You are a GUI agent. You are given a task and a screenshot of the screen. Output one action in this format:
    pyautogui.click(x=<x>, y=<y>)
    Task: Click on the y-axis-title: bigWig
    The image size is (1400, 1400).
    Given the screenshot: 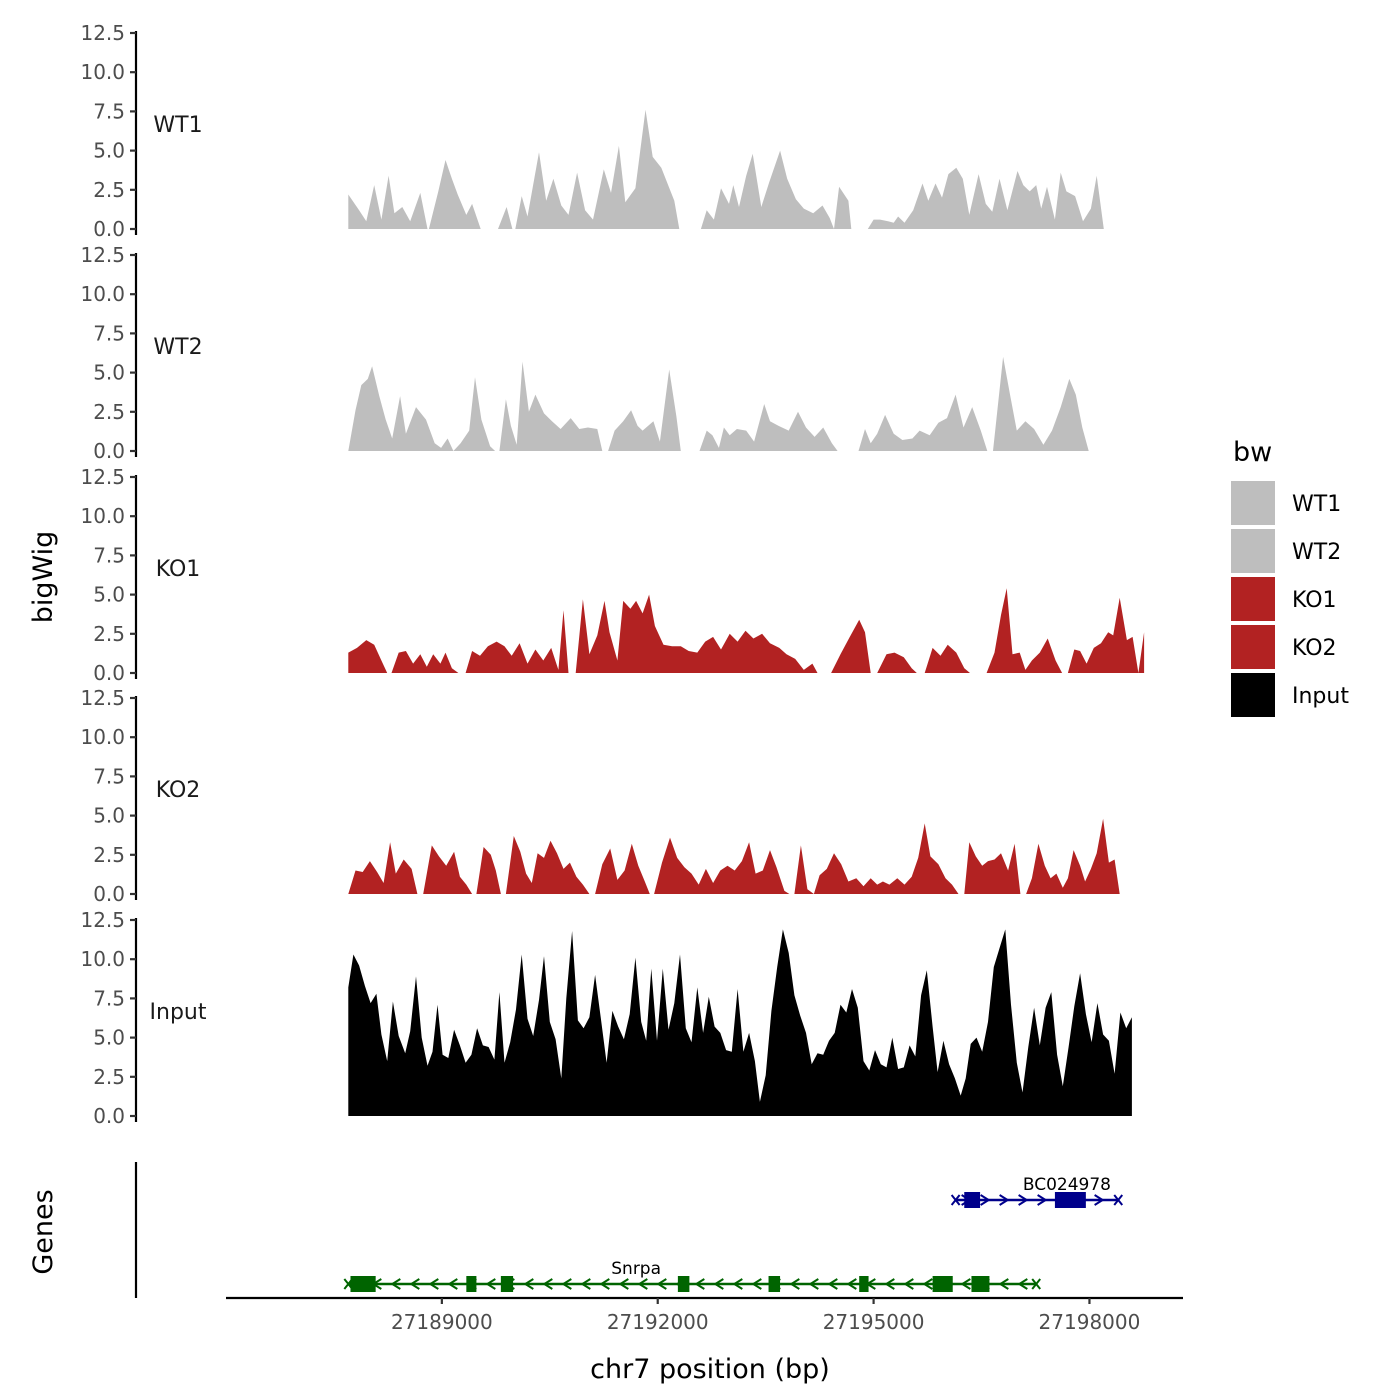 What is the action you would take?
    pyautogui.click(x=43, y=577)
    